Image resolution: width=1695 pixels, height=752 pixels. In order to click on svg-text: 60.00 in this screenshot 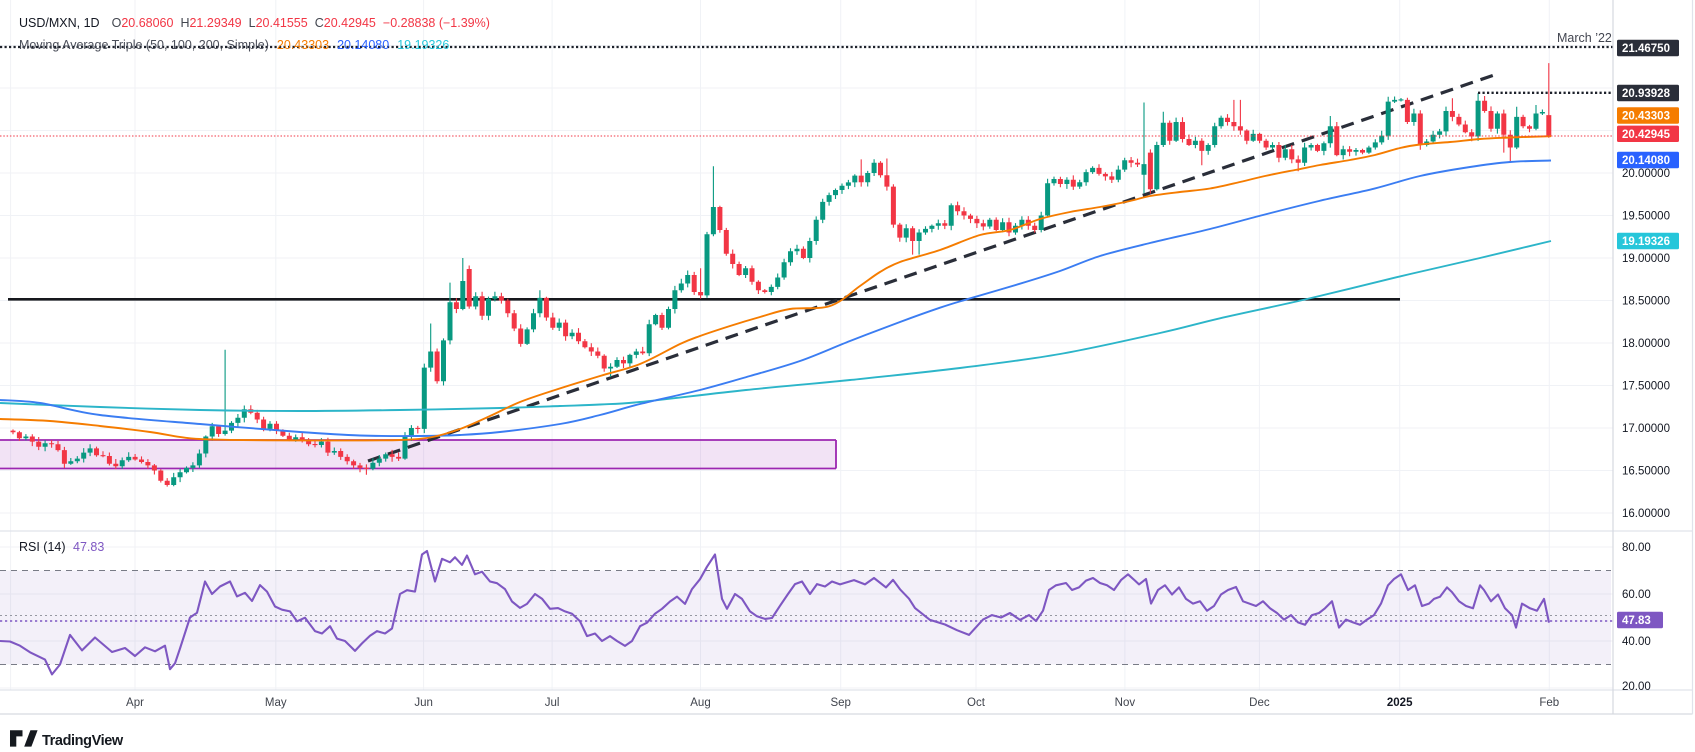, I will do `click(1636, 595)`.